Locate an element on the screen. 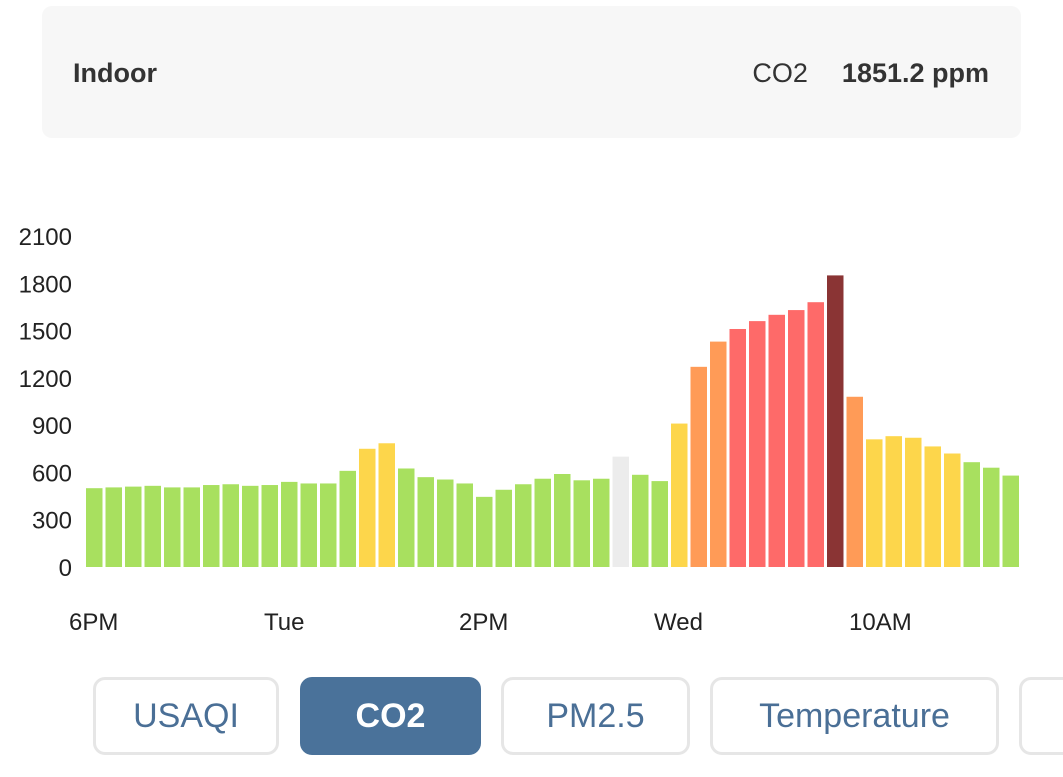 The image size is (1063, 777). y-tick-label: 1800 is located at coordinates (45, 284).